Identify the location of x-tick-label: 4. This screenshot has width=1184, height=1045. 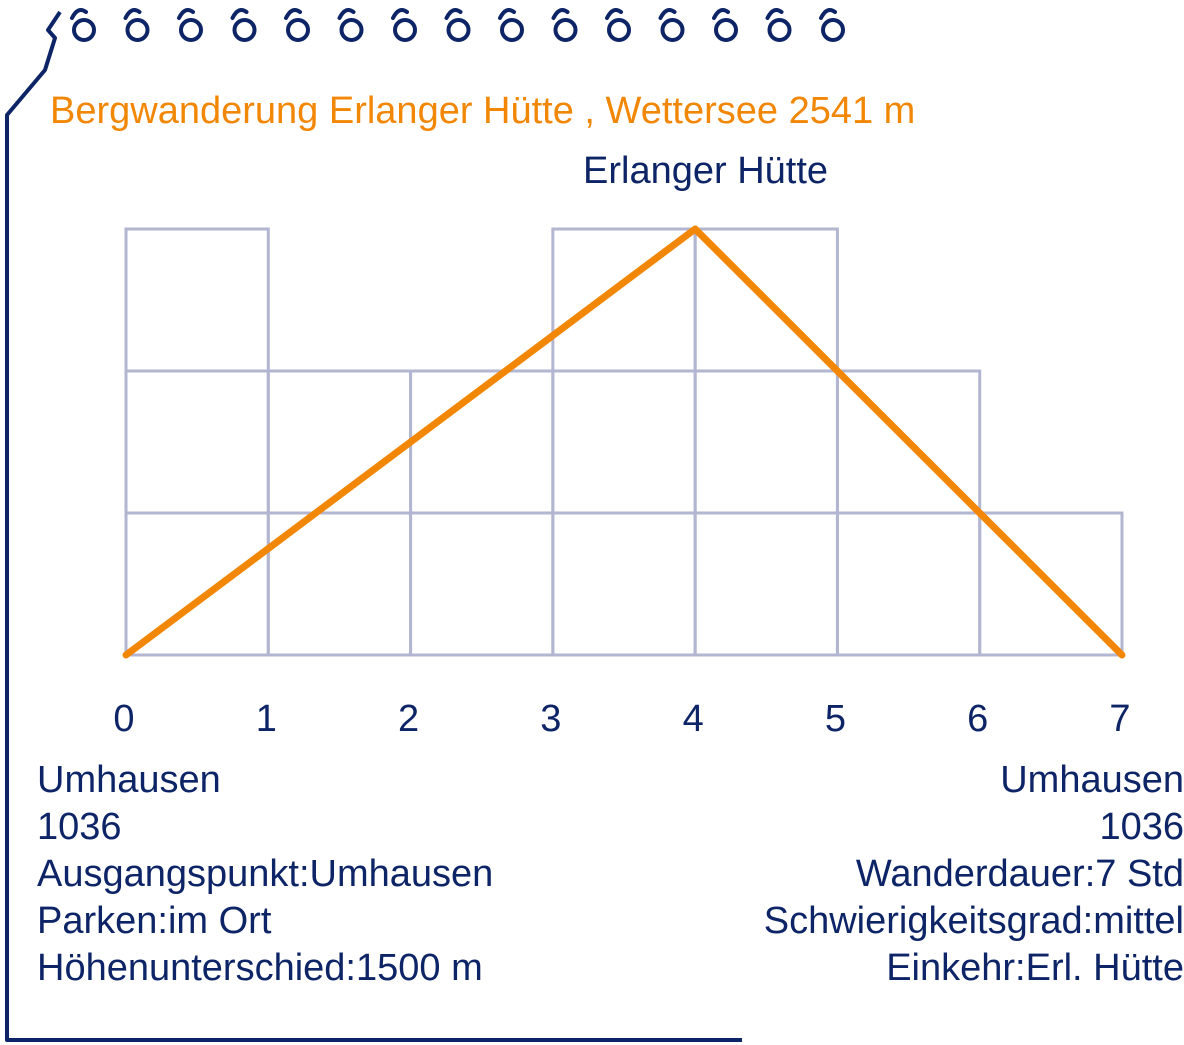
(693, 719).